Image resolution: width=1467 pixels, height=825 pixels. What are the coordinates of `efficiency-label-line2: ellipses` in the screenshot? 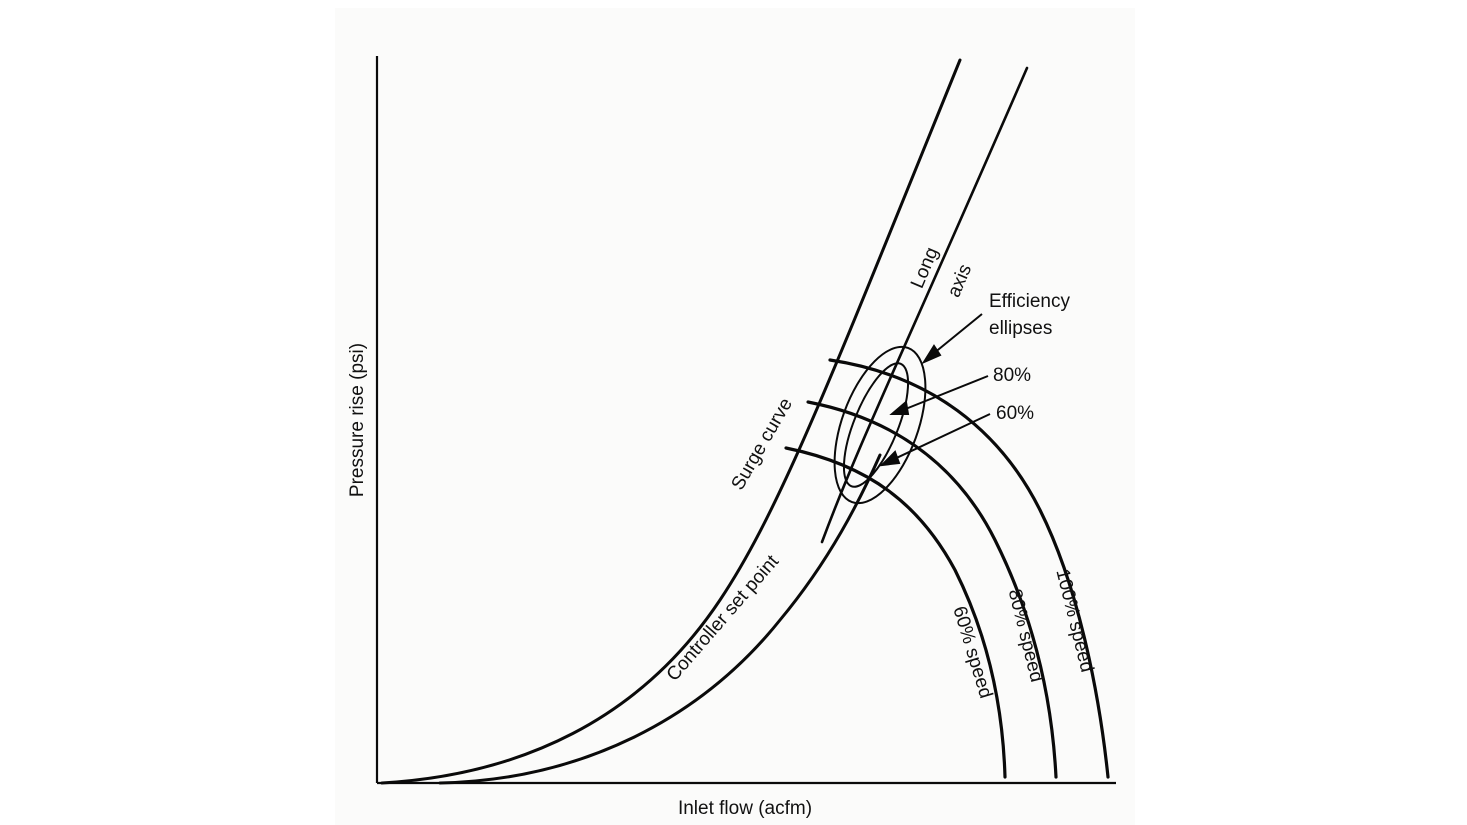 It's located at (1020, 328).